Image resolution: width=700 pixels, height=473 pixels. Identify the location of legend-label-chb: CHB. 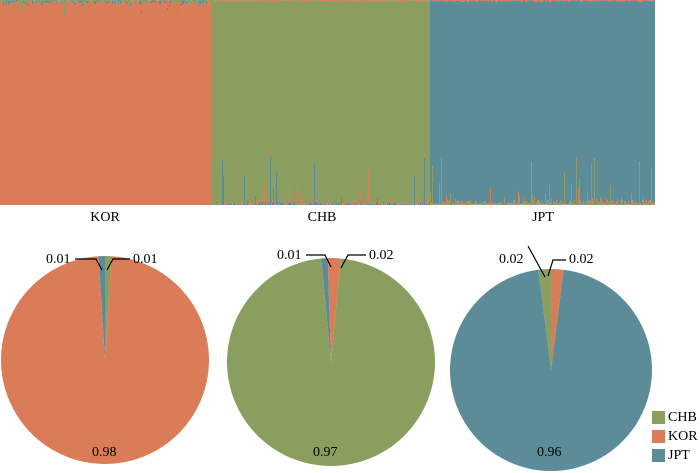
(682, 417).